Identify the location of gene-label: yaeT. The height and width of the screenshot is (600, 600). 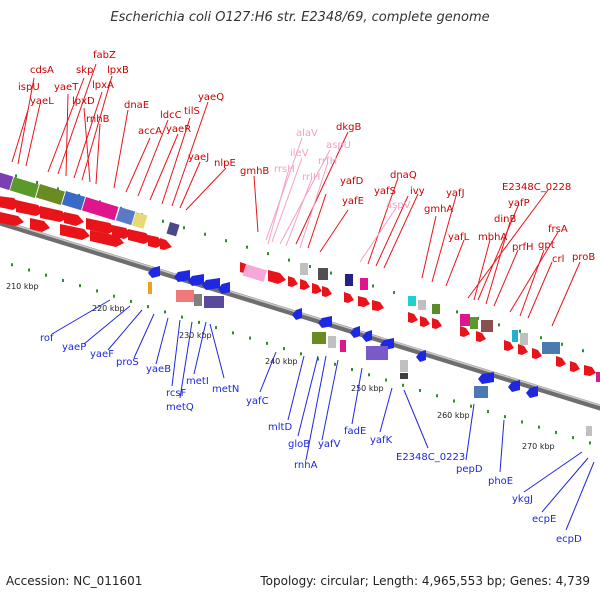
(66, 87).